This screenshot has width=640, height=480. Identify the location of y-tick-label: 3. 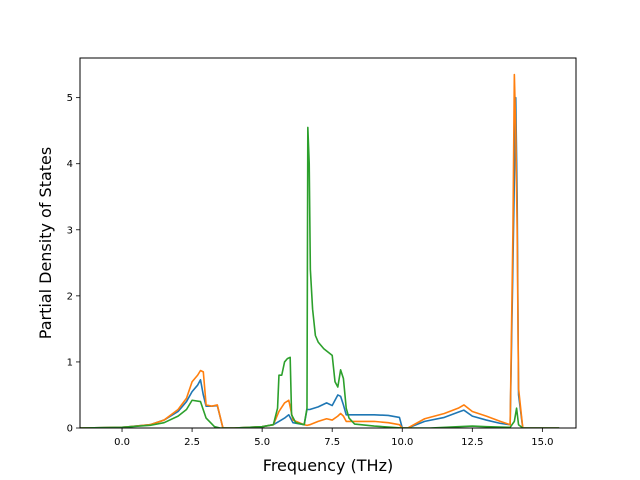
(70, 230).